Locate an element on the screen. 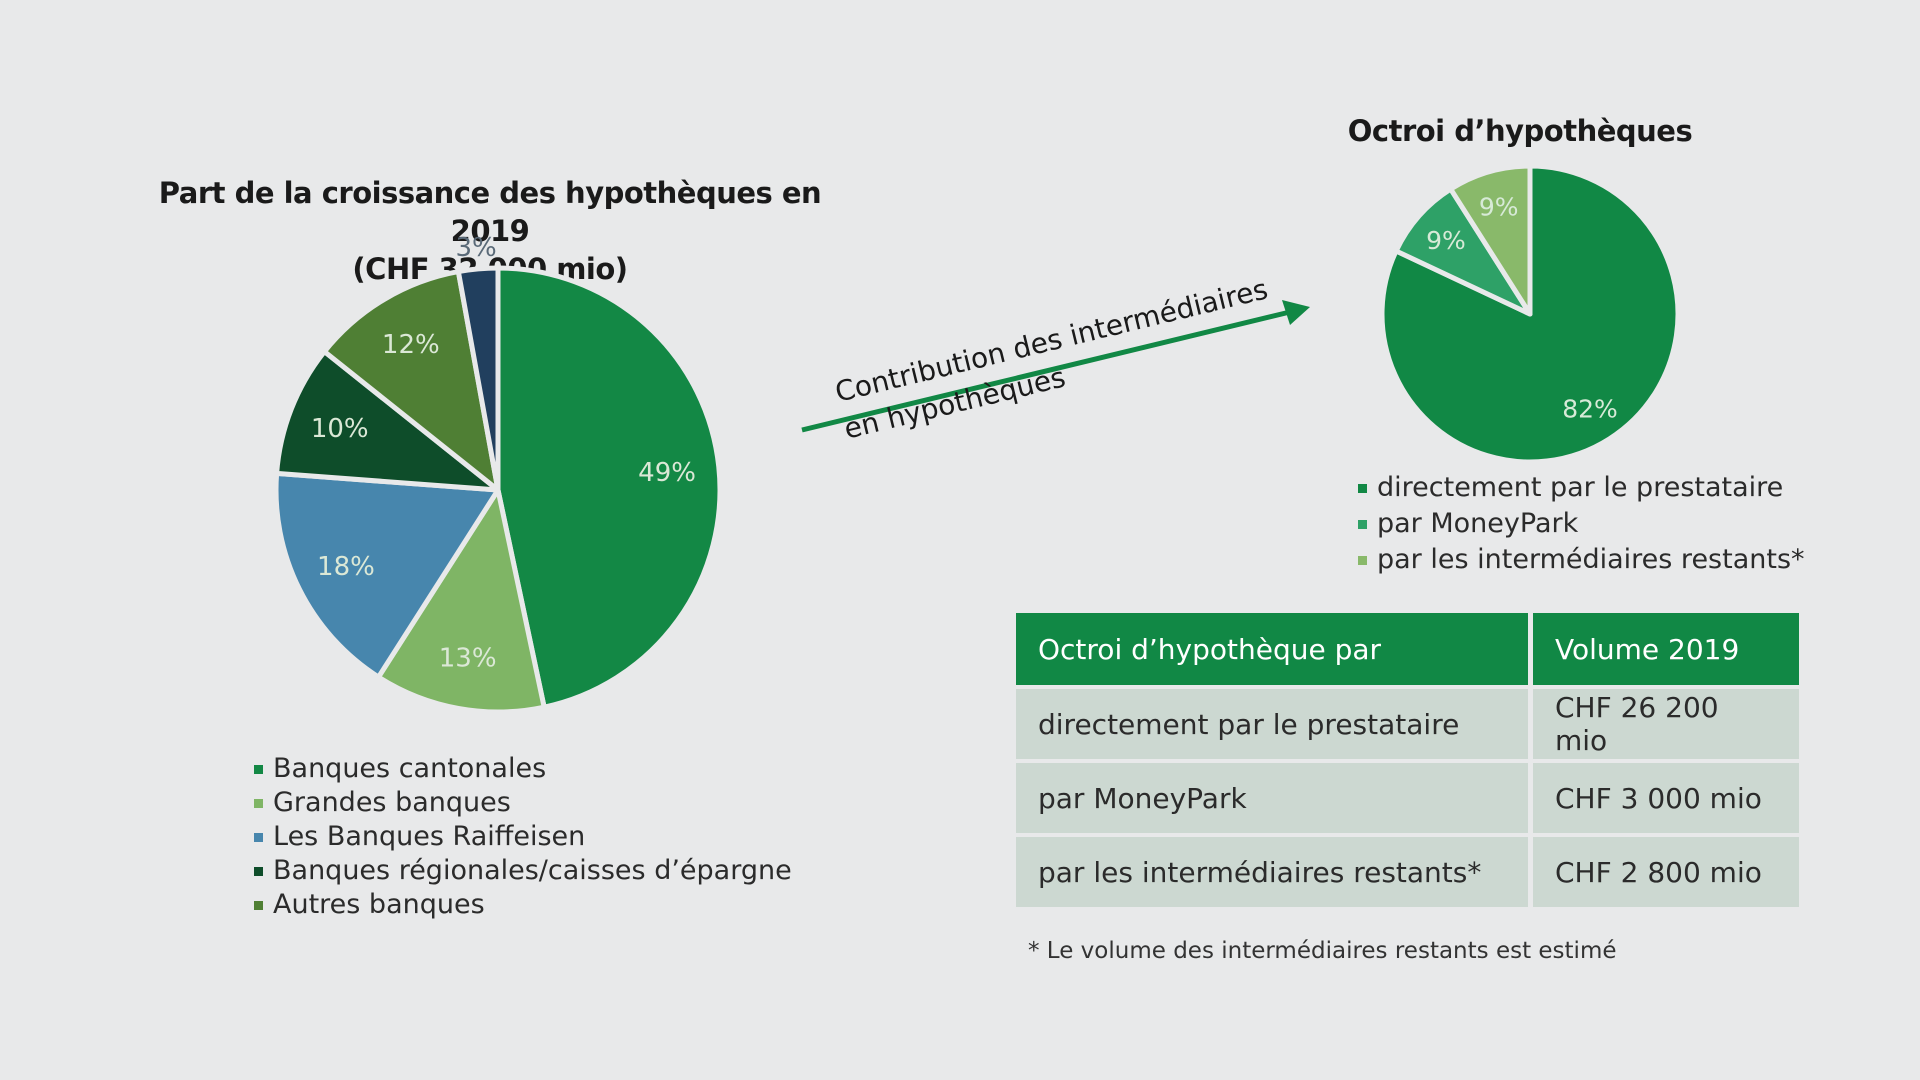 The width and height of the screenshot is (1920, 1080). legend-label: Banques régionales/caisses d’épargne is located at coordinates (532, 870).